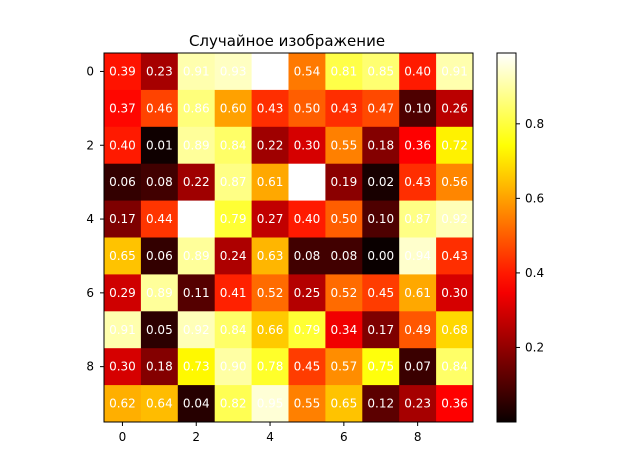 Image resolution: width=628 pixels, height=472 pixels. Describe the element at coordinates (307, 108) in the screenshot. I see `cell-value-label: 0.50` at that location.